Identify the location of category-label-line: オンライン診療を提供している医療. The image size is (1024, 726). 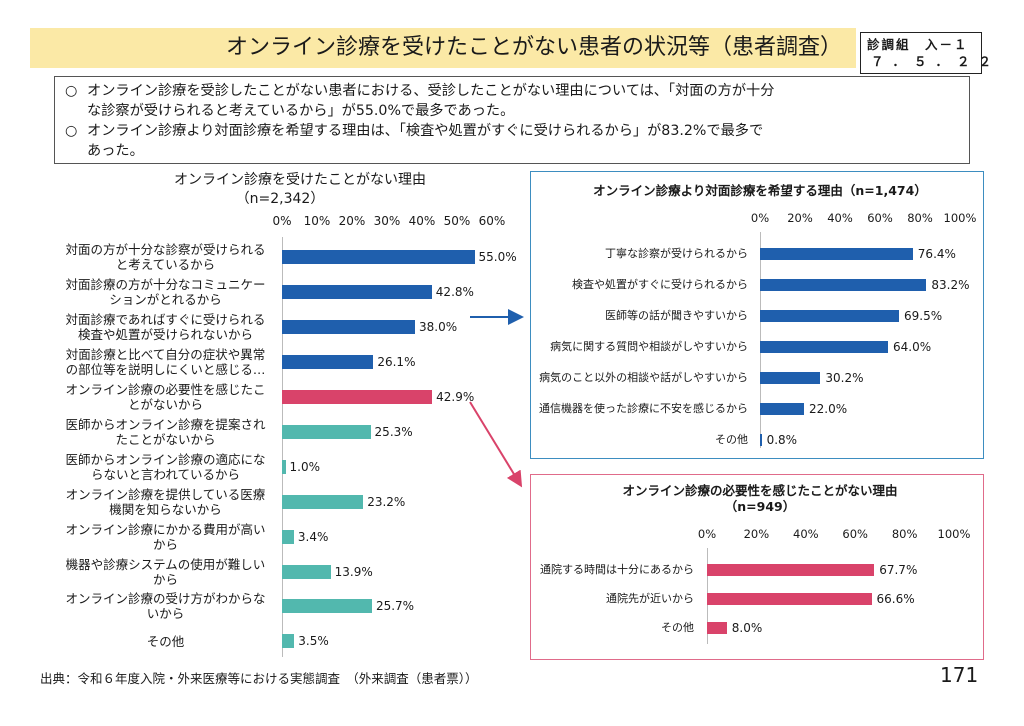
(165, 494).